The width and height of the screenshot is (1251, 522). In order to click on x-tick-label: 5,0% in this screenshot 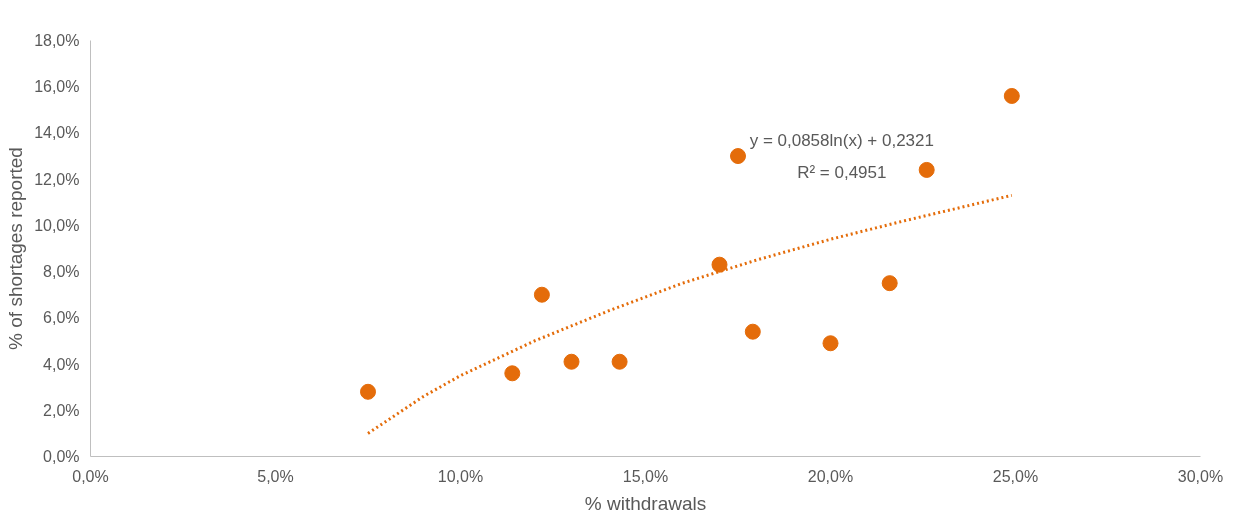, I will do `click(275, 476)`.